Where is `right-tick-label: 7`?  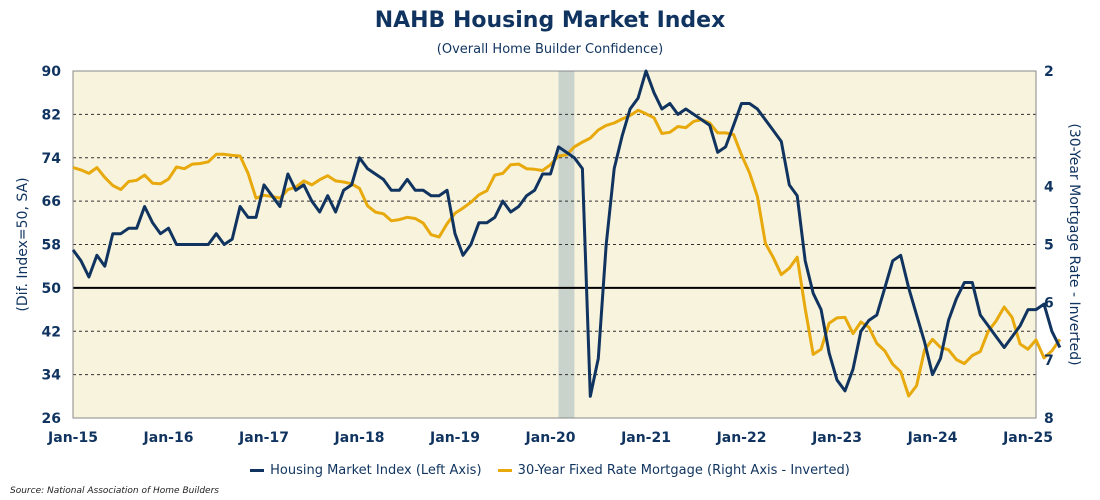
right-tick-label: 7 is located at coordinates (1049, 361).